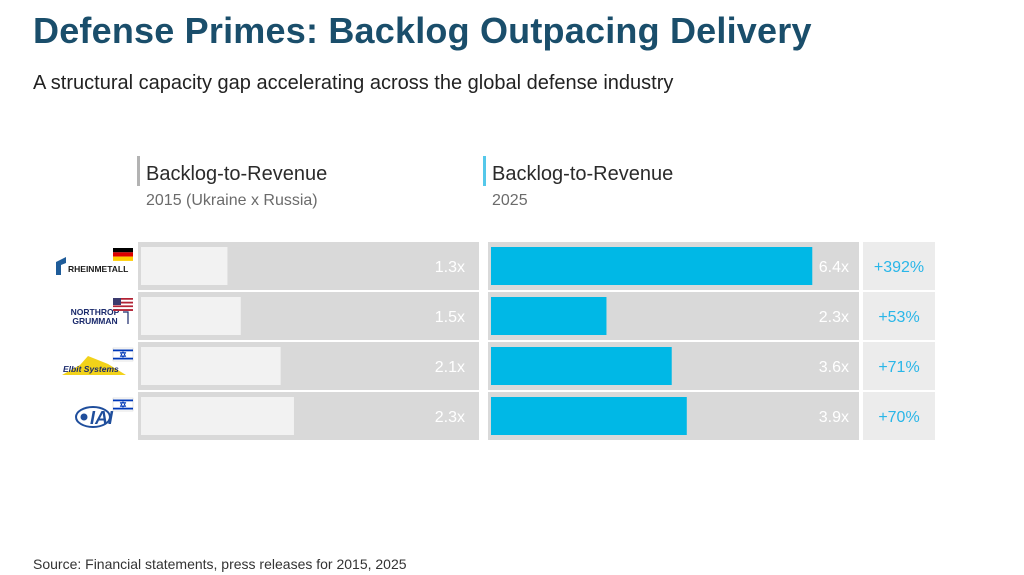 The width and height of the screenshot is (1024, 575). What do you see at coordinates (237, 174) in the screenshot?
I see `column-title-2015: Backlog-to-Revenue` at bounding box center [237, 174].